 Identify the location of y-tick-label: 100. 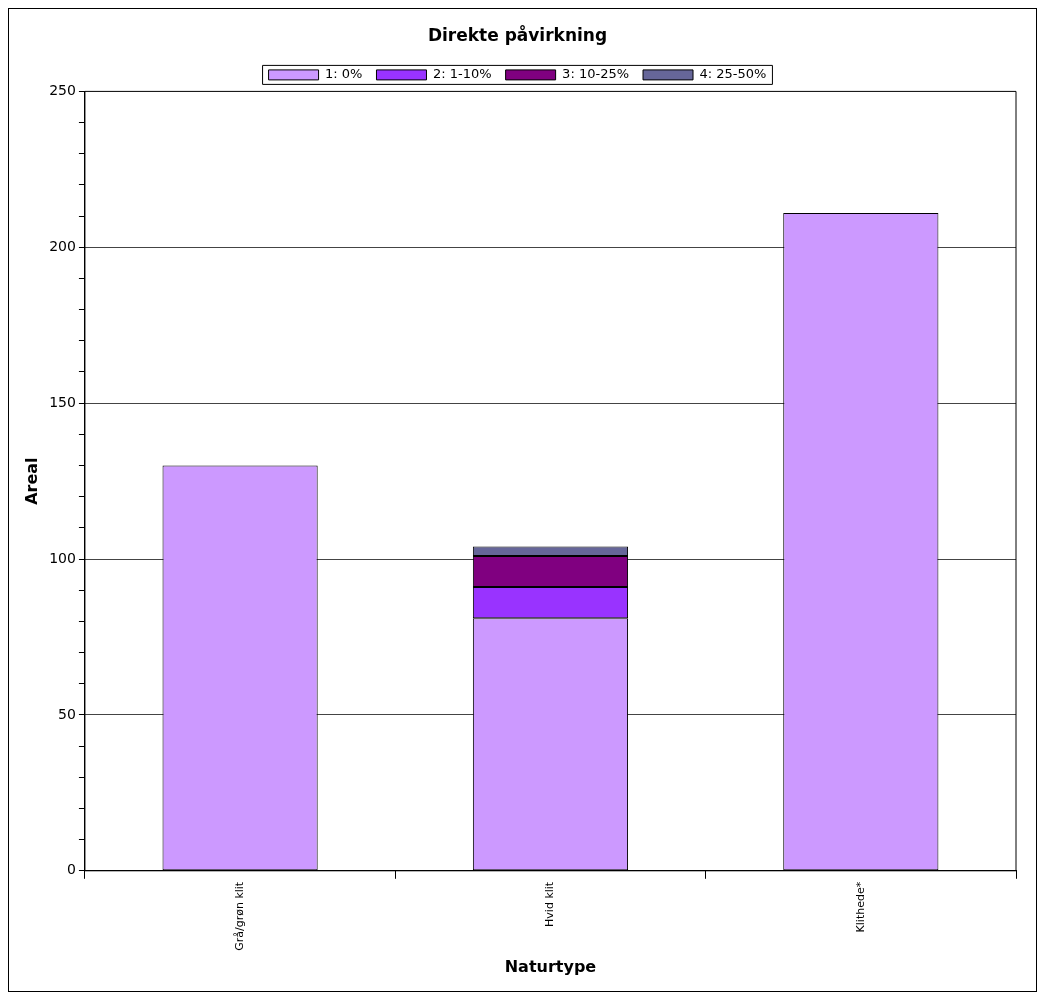
(62, 557).